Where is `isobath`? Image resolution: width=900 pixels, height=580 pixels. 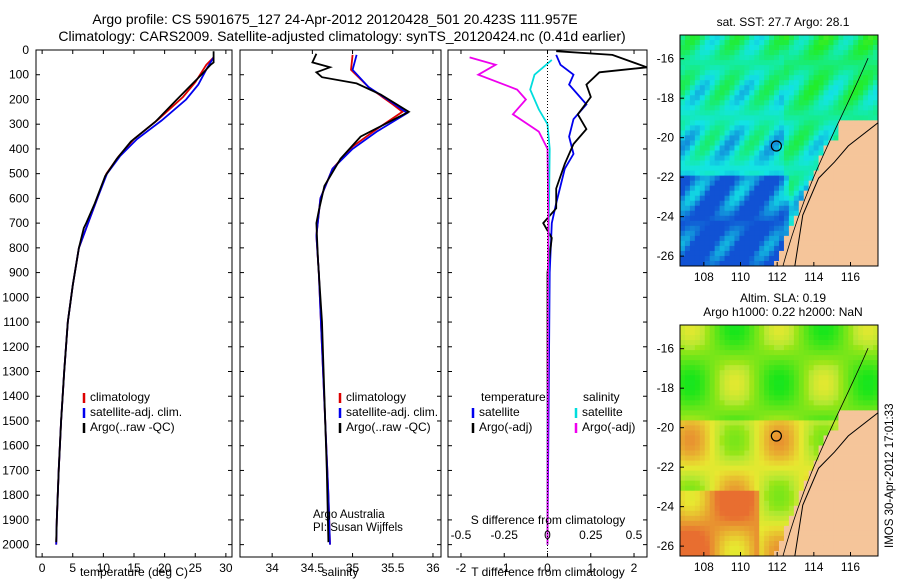
isobath is located at coordinates (825, 451).